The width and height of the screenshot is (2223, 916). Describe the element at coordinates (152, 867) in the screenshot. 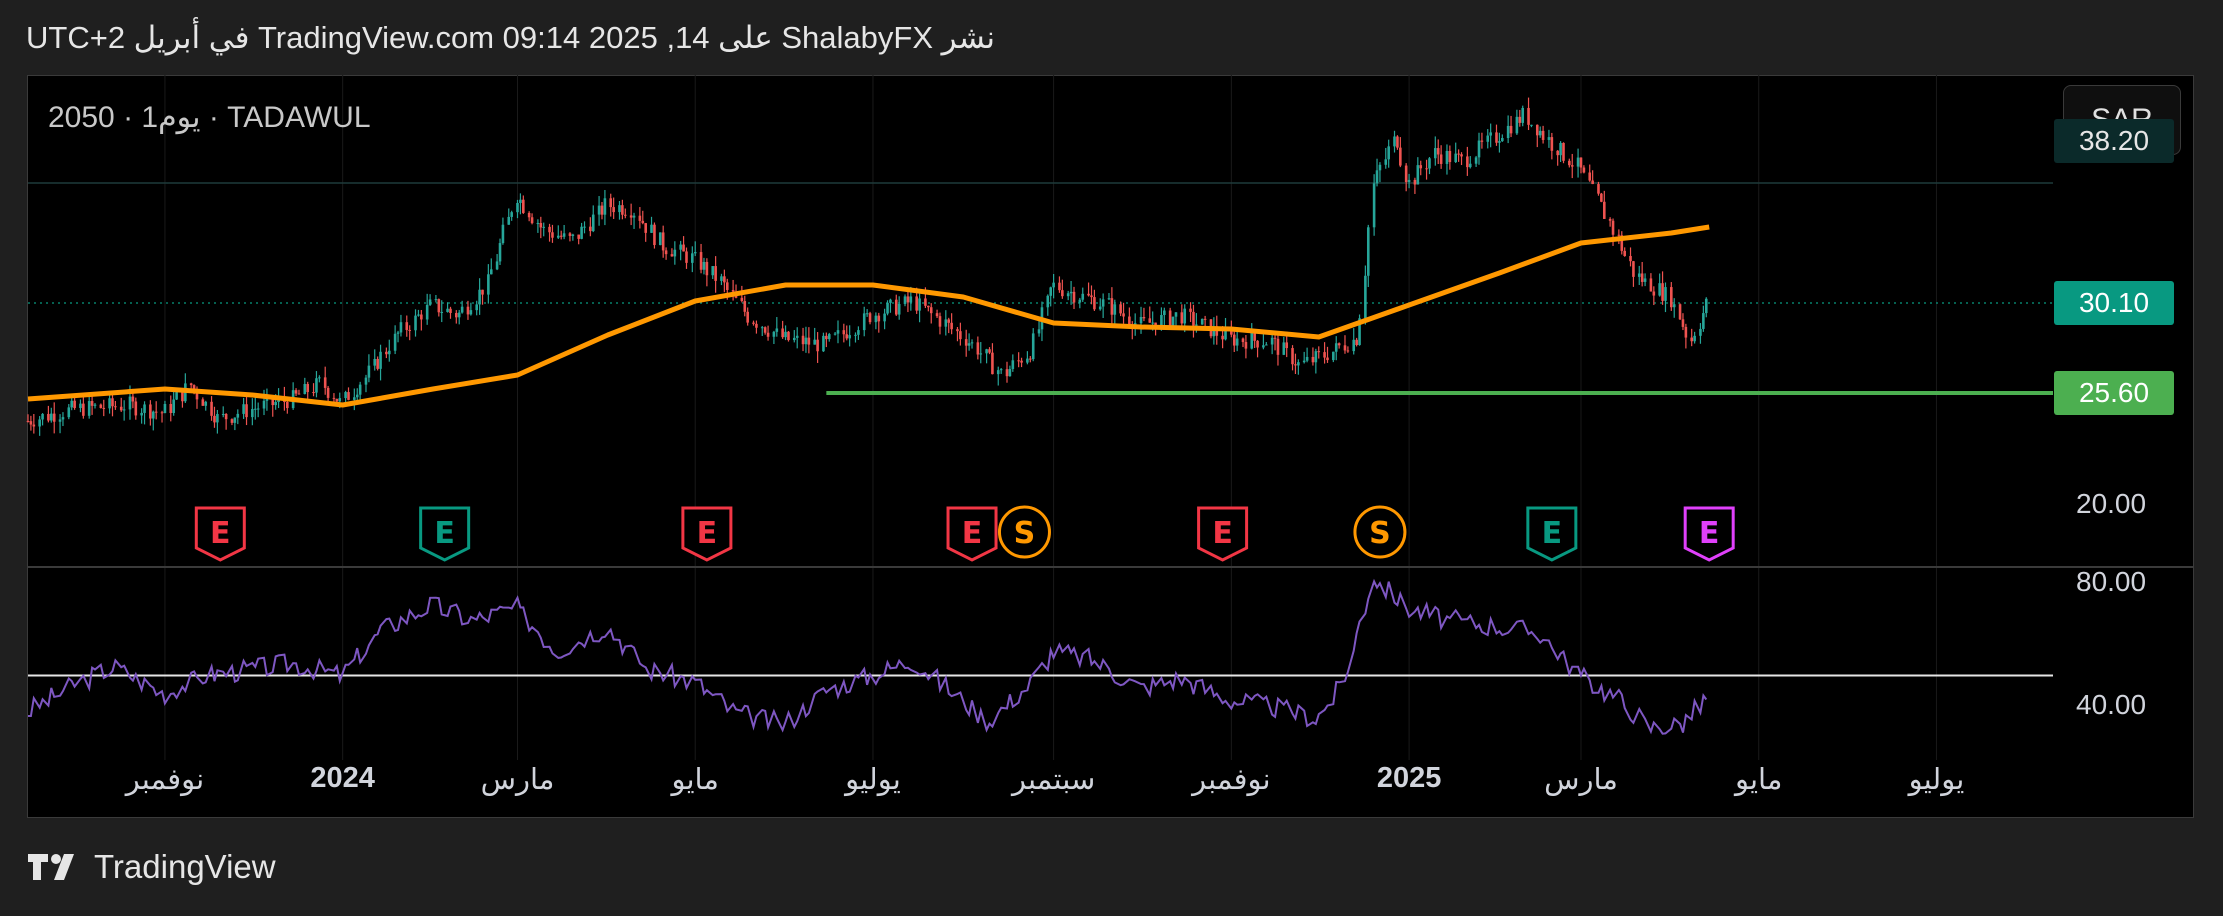

I see `tradingview-logo: TradingView` at that location.